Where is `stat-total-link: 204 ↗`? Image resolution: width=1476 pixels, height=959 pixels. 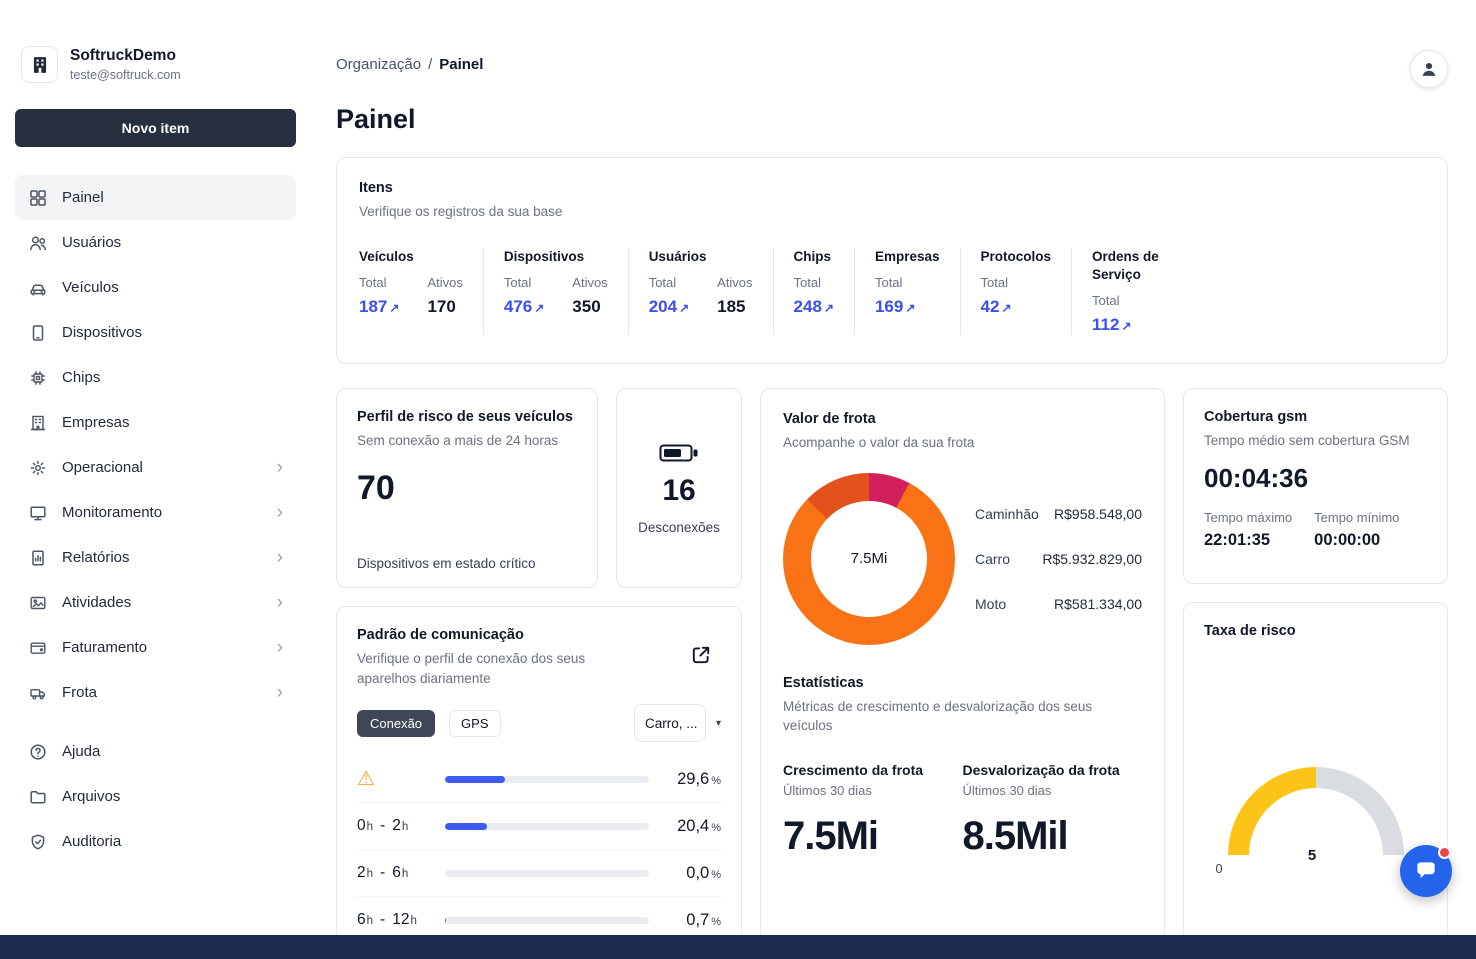 stat-total-link: 204 ↗ is located at coordinates (669, 306).